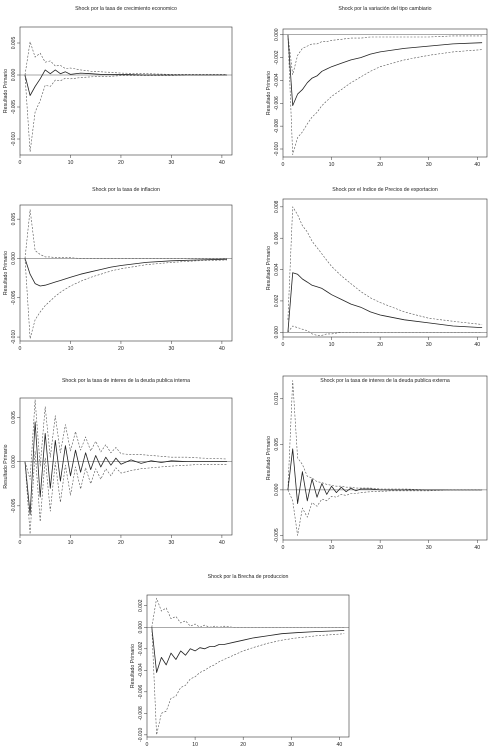 The image size is (492, 747). What do you see at coordinates (141, 605) in the screenshot?
I see `y-tick-label: 0.002` at bounding box center [141, 605].